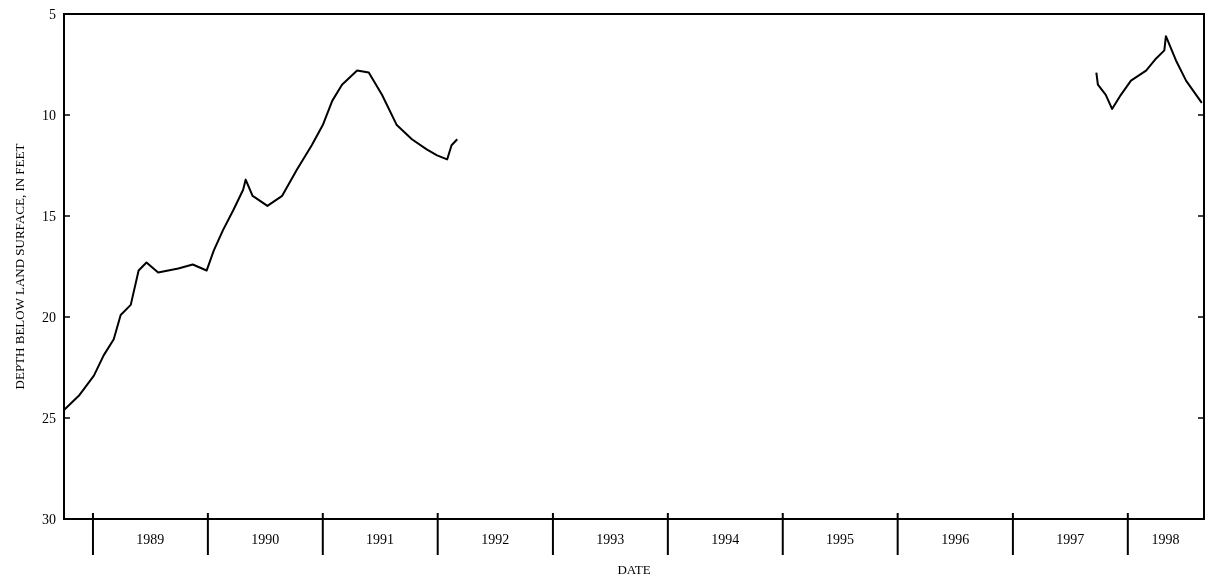  What do you see at coordinates (49, 317) in the screenshot?
I see `y-tick-label: 20` at bounding box center [49, 317].